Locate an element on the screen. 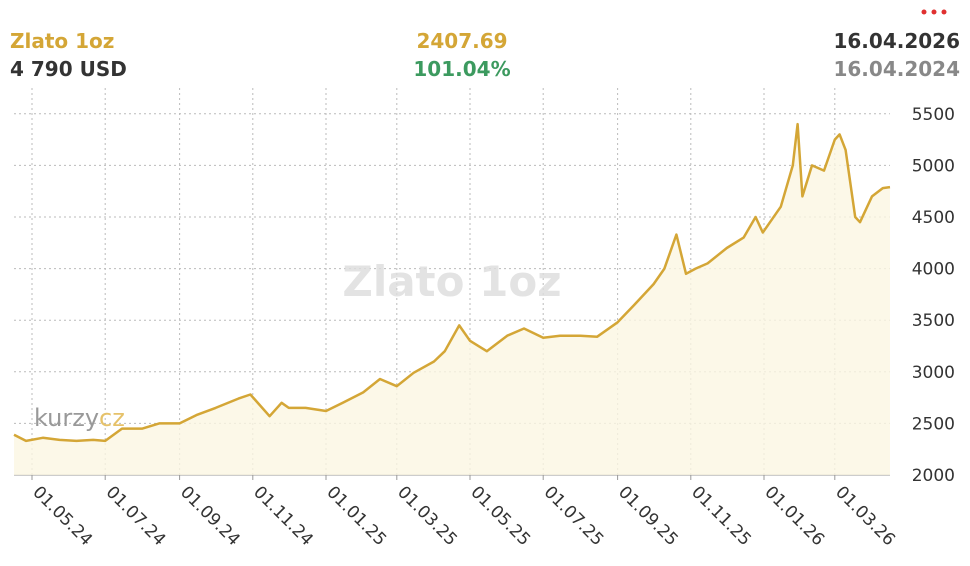 The width and height of the screenshot is (970, 566). date-from: 16.04.2024 is located at coordinates (896, 69).